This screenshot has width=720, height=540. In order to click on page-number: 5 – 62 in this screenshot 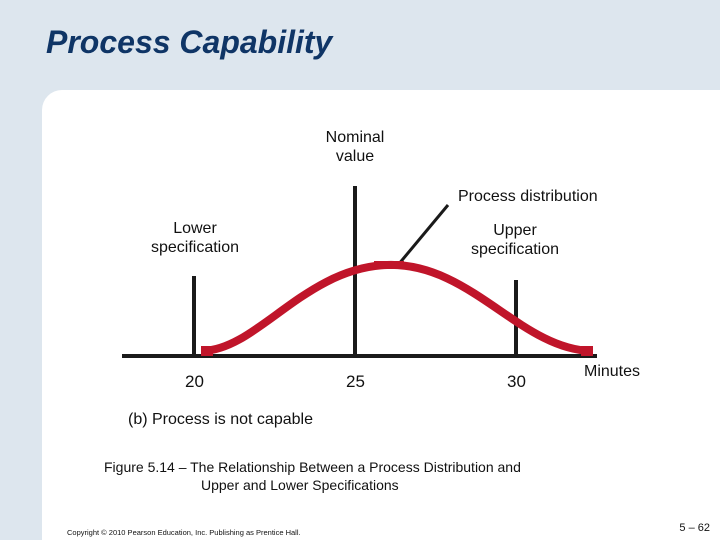, I will do `click(694, 528)`.